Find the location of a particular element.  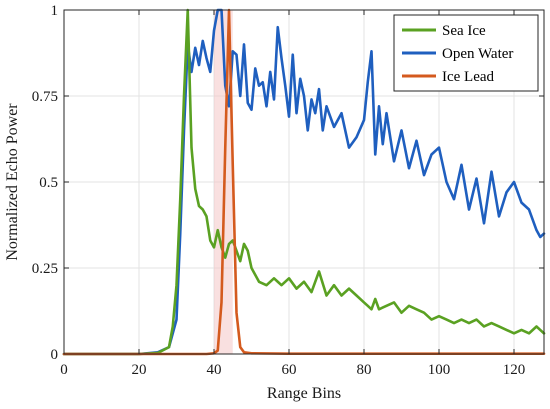

x-axis-label: Range Bins is located at coordinates (304, 393).